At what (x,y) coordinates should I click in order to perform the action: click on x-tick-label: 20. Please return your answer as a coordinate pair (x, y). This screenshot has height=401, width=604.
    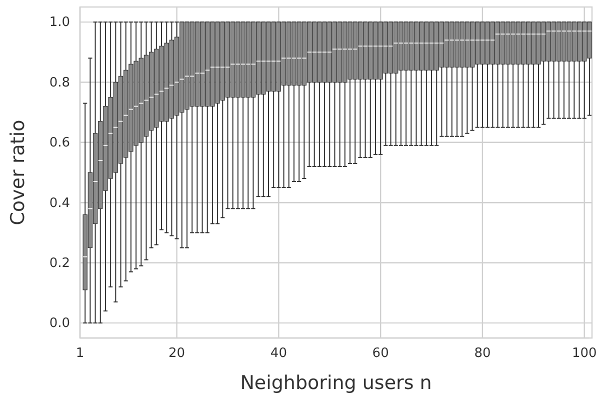
    Looking at the image, I should click on (177, 354).